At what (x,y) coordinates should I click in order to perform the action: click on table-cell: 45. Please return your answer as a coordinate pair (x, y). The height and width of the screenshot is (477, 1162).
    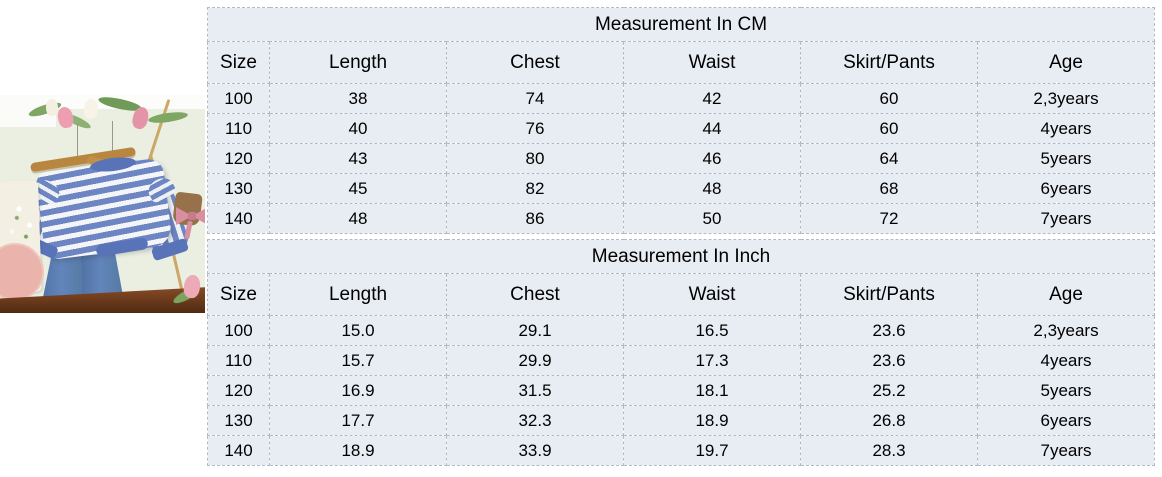
    Looking at the image, I should click on (358, 188).